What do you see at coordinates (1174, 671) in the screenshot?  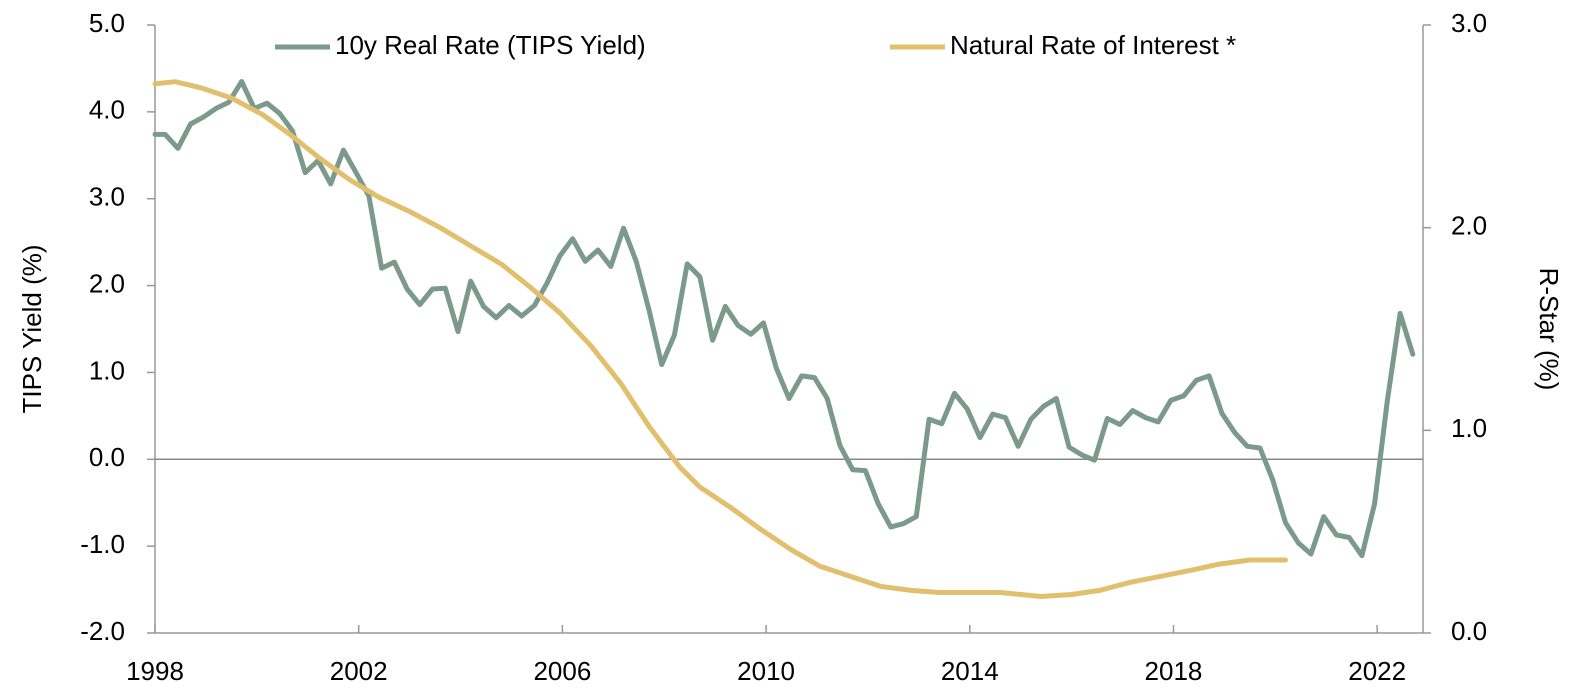 I see `x-tick-label: 2018` at bounding box center [1174, 671].